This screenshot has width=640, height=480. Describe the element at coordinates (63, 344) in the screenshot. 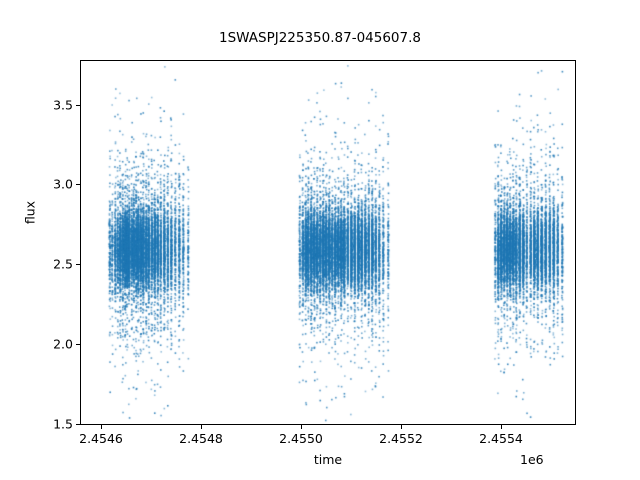

I see `ytick-label-2_0: 2.0` at that location.